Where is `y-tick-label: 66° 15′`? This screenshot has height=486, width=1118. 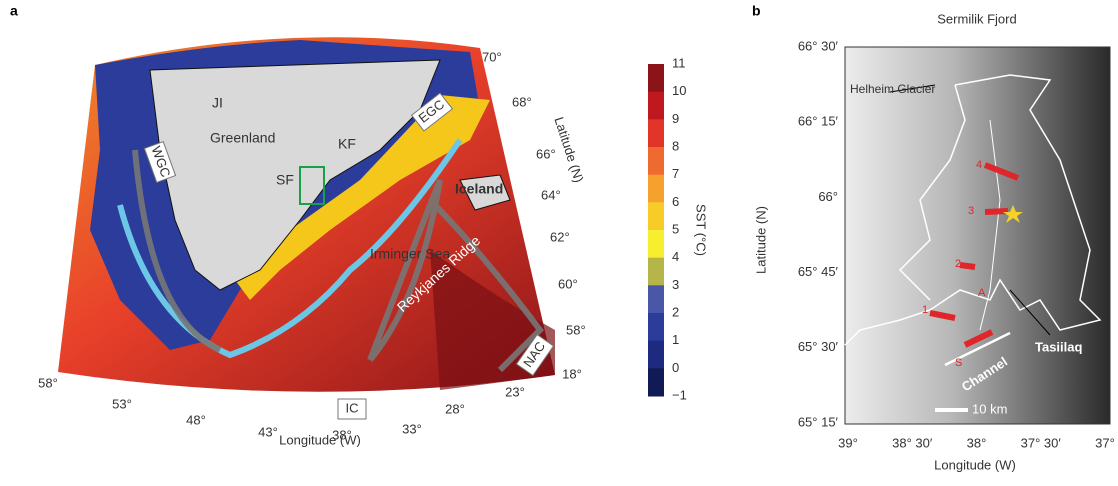
y-tick-label: 66° 15′ is located at coordinates (818, 121).